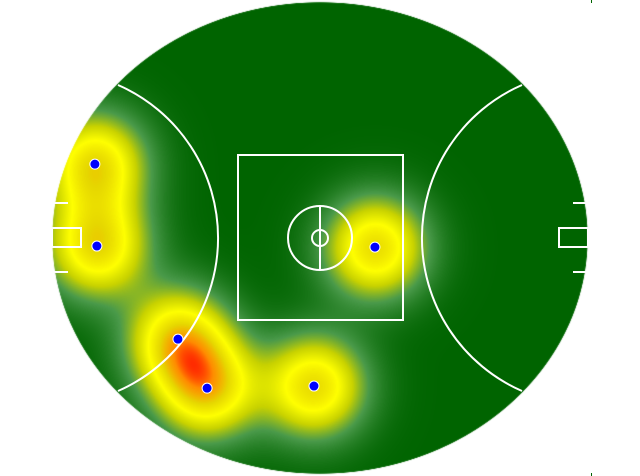 The width and height of the screenshot is (640, 476). I want to click on right-50m-arc, so click(471, 238).